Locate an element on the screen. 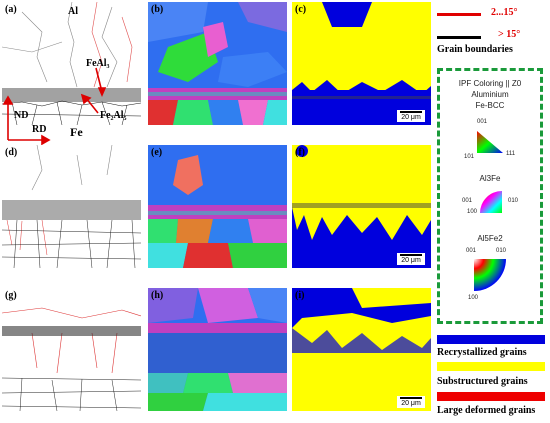 Image resolution: width=550 pixels, height=423 pixels. ipf-phase-al5fe2: Al5Fe2 is located at coordinates (490, 238).